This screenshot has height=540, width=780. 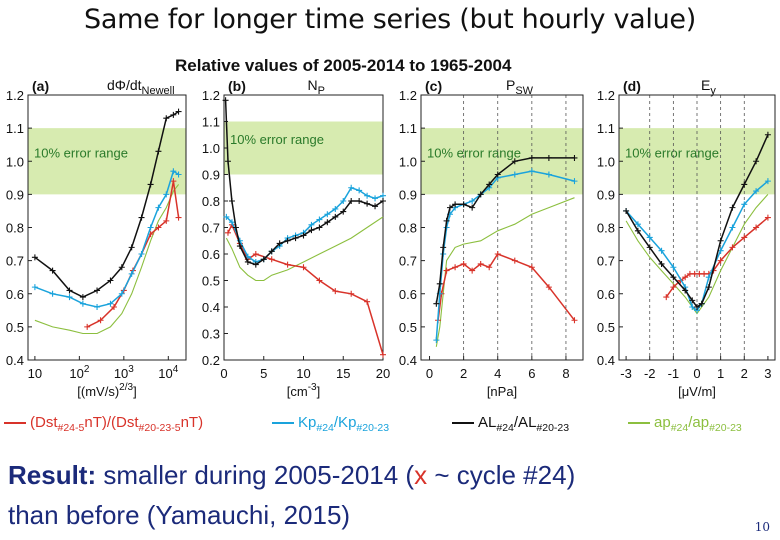 What do you see at coordinates (463, 373) in the screenshot?
I see `x-tick-label: 2` at bounding box center [463, 373].